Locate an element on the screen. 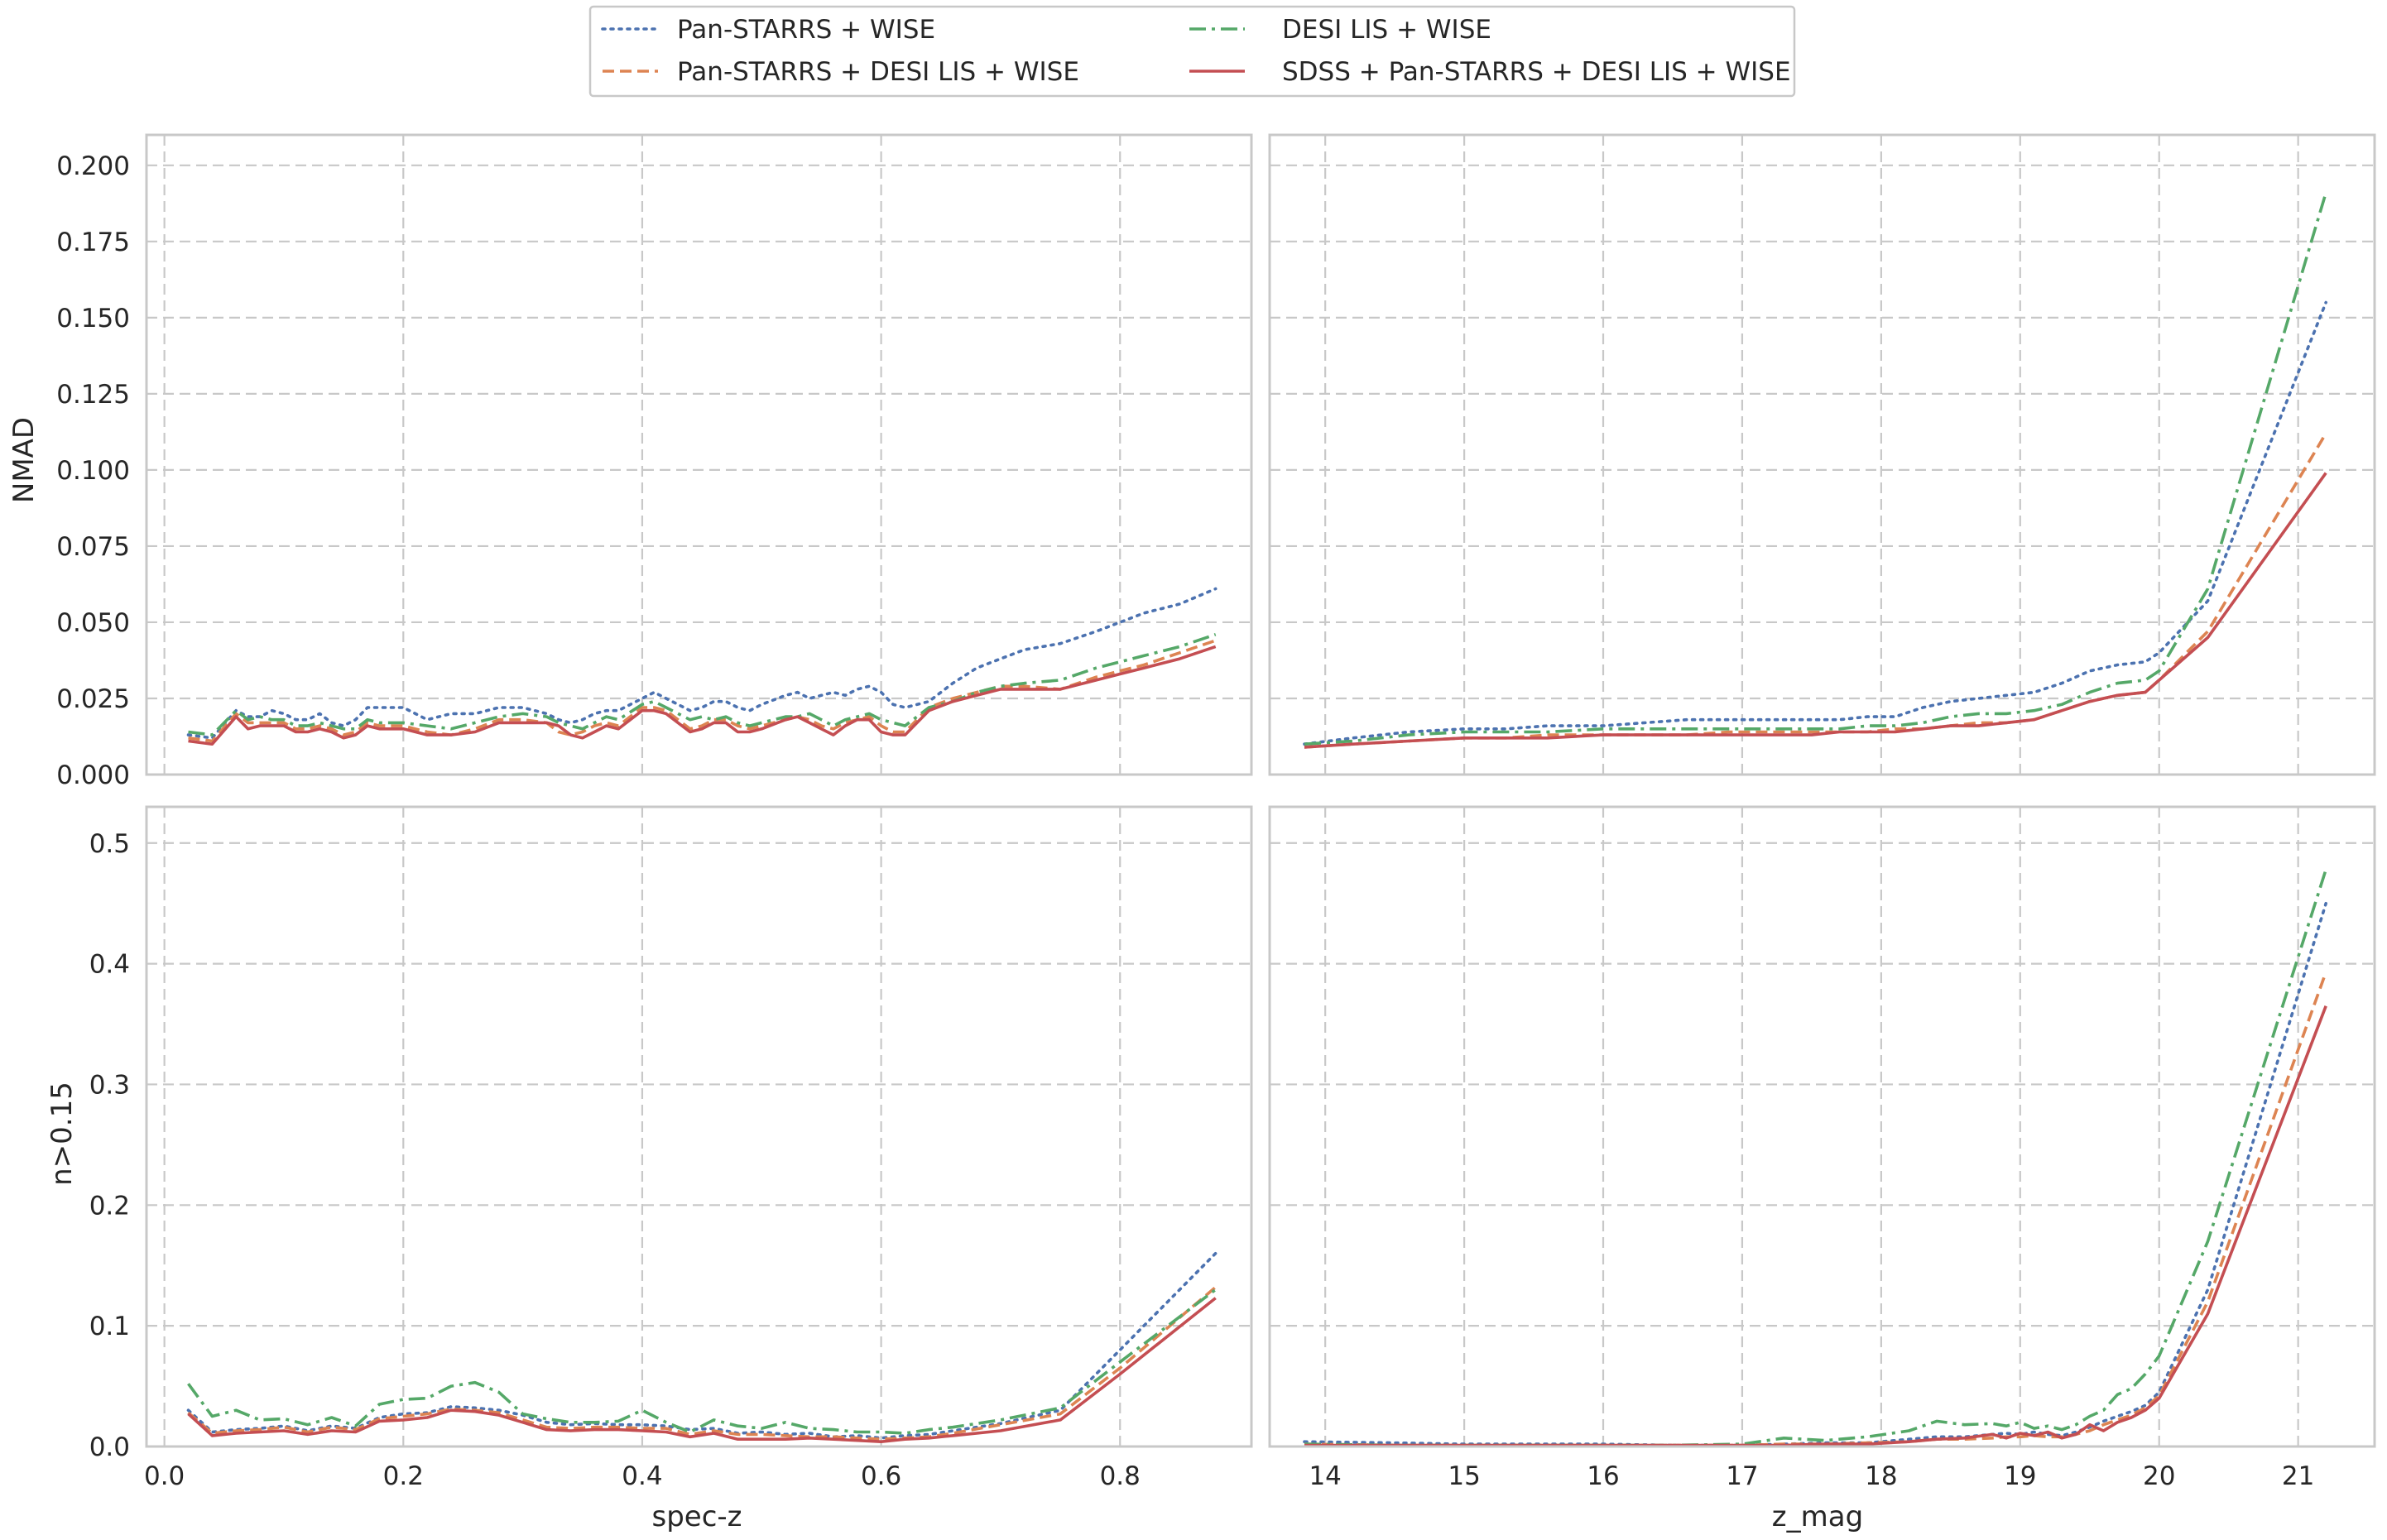 This screenshot has height=1540, width=2387. y-tick-label: 0.0 is located at coordinates (109, 1447).